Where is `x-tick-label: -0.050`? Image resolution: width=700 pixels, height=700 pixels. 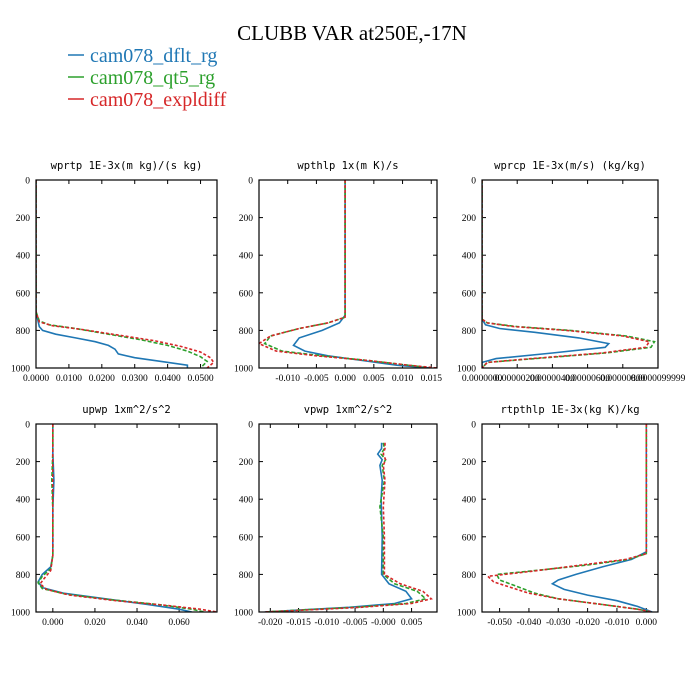 x-tick-label: -0.050 is located at coordinates (499, 623).